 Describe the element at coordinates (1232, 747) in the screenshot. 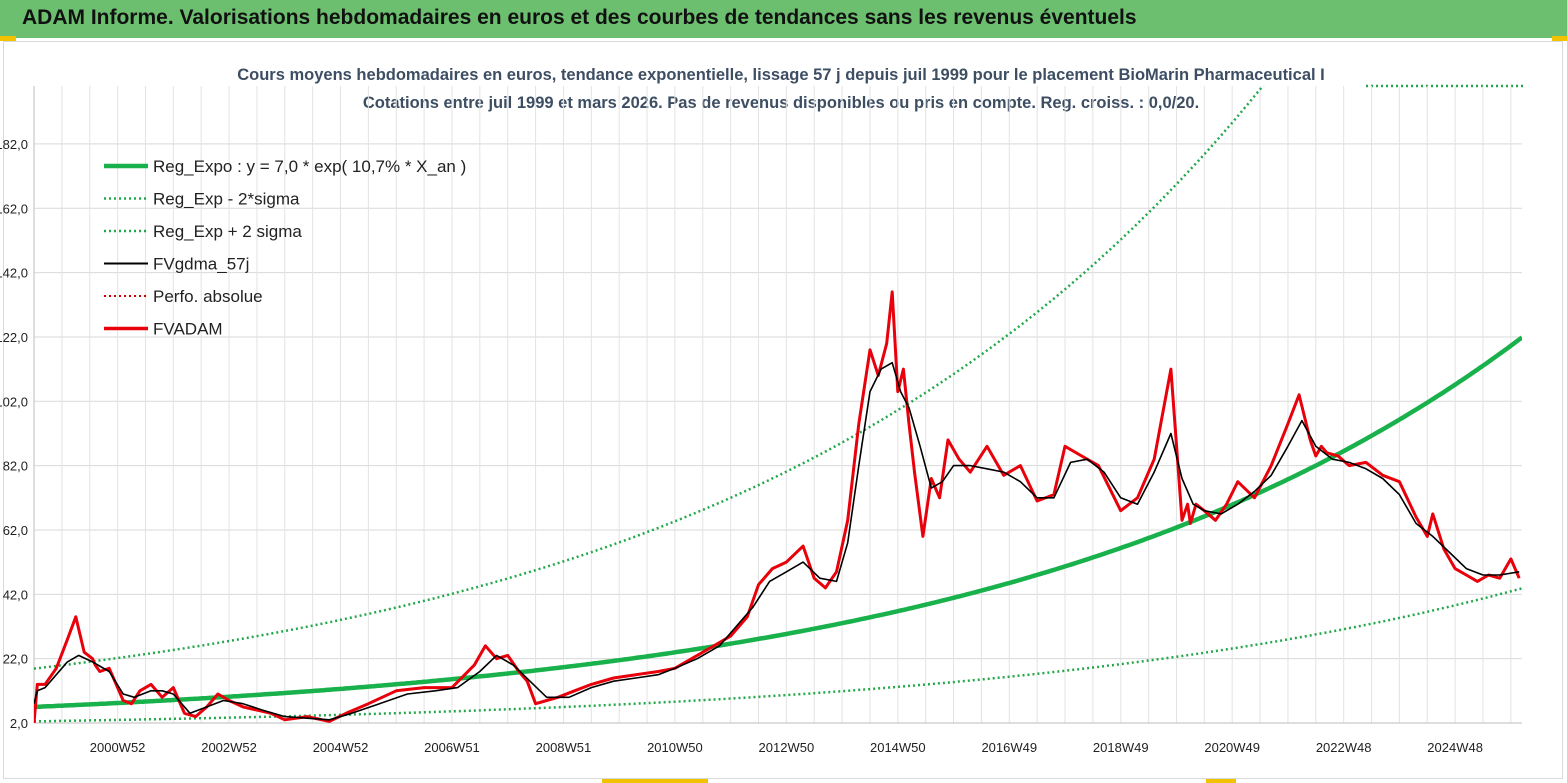

I see `x-tick-label: 2020W49` at that location.